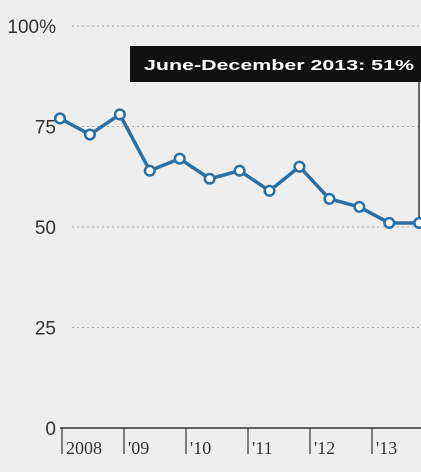 This screenshot has width=421, height=472. I want to click on annotation-box, so click(275, 64).